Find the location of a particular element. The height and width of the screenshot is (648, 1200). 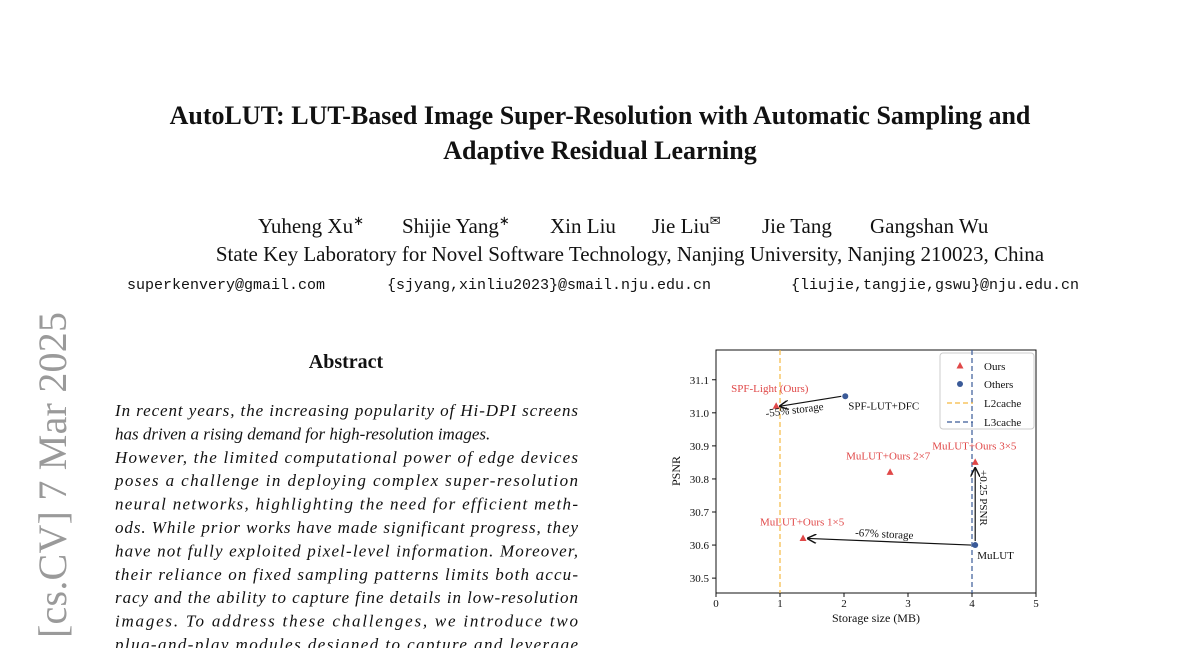

author: Xin Liu is located at coordinates (583, 226).